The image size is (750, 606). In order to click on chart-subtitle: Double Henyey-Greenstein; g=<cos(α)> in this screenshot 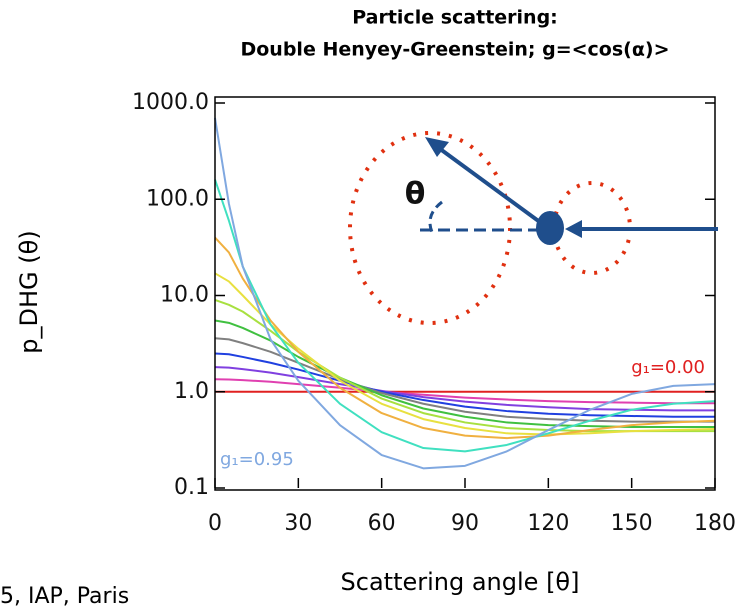, I will do `click(454, 50)`.